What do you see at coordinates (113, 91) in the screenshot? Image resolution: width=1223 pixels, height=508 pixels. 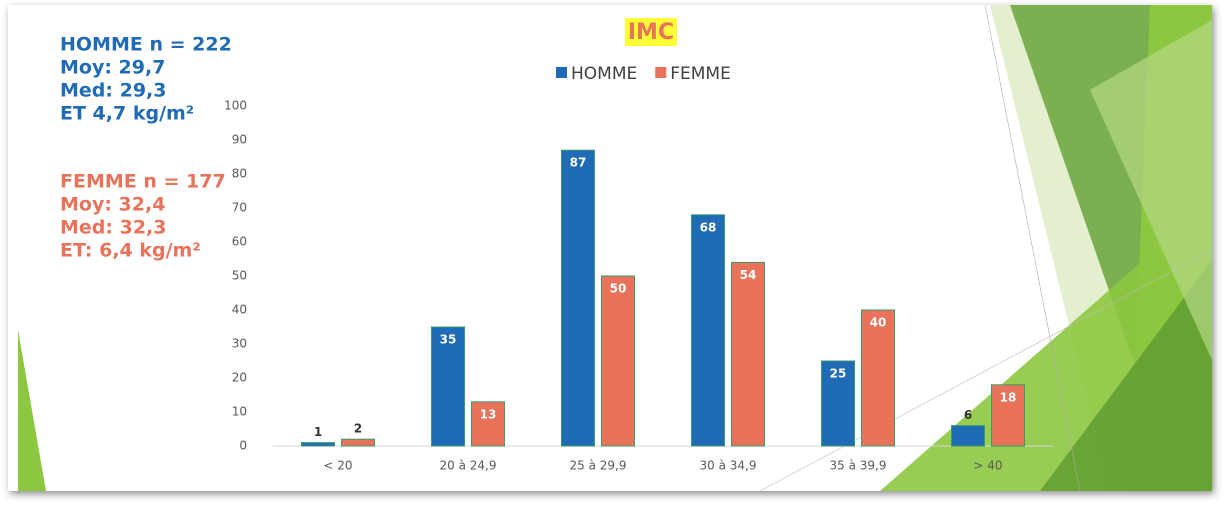 I see `stat-line: Med: 29,3` at bounding box center [113, 91].